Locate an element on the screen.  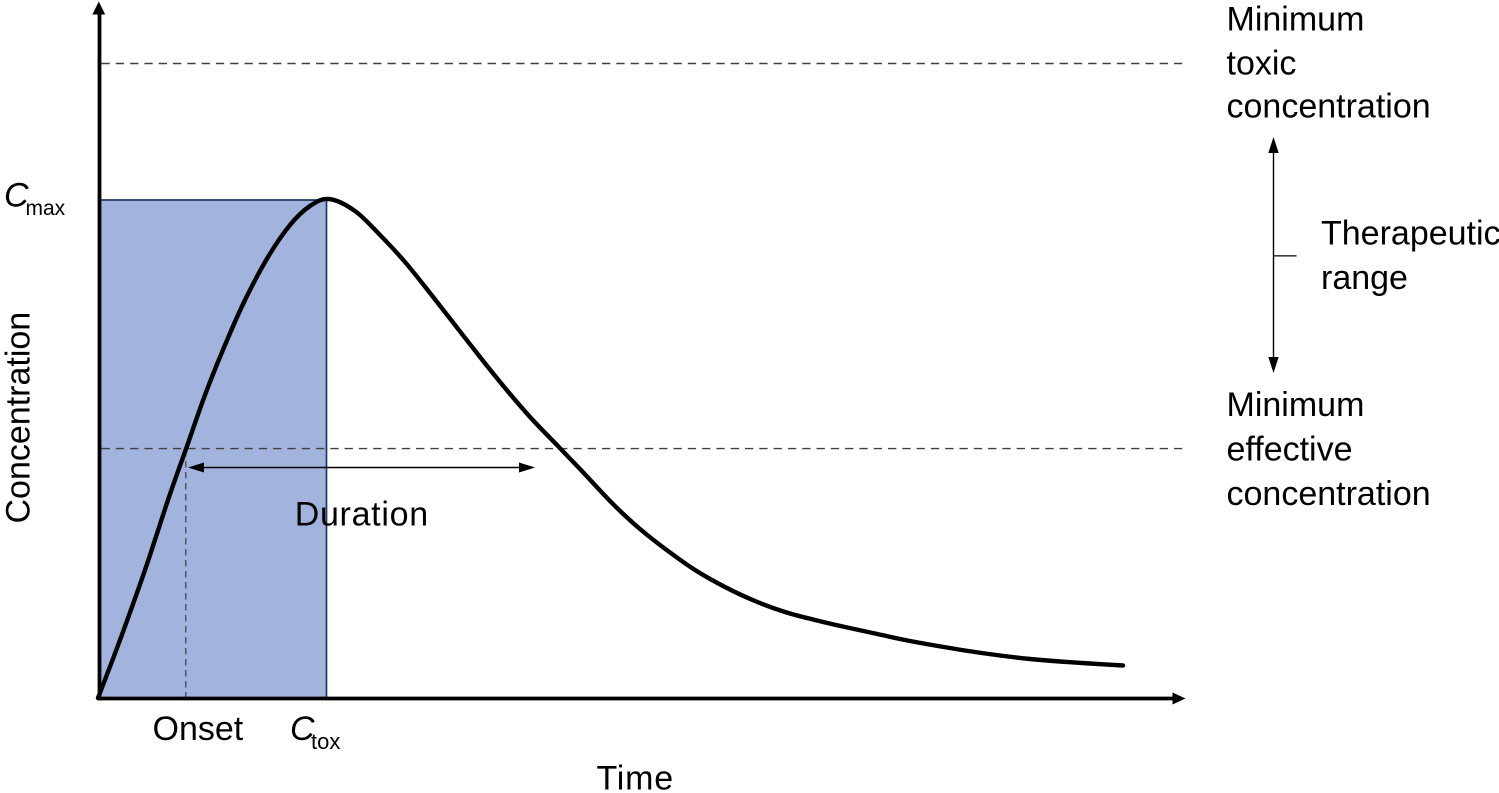
svg-text: Onset is located at coordinates (198, 729).